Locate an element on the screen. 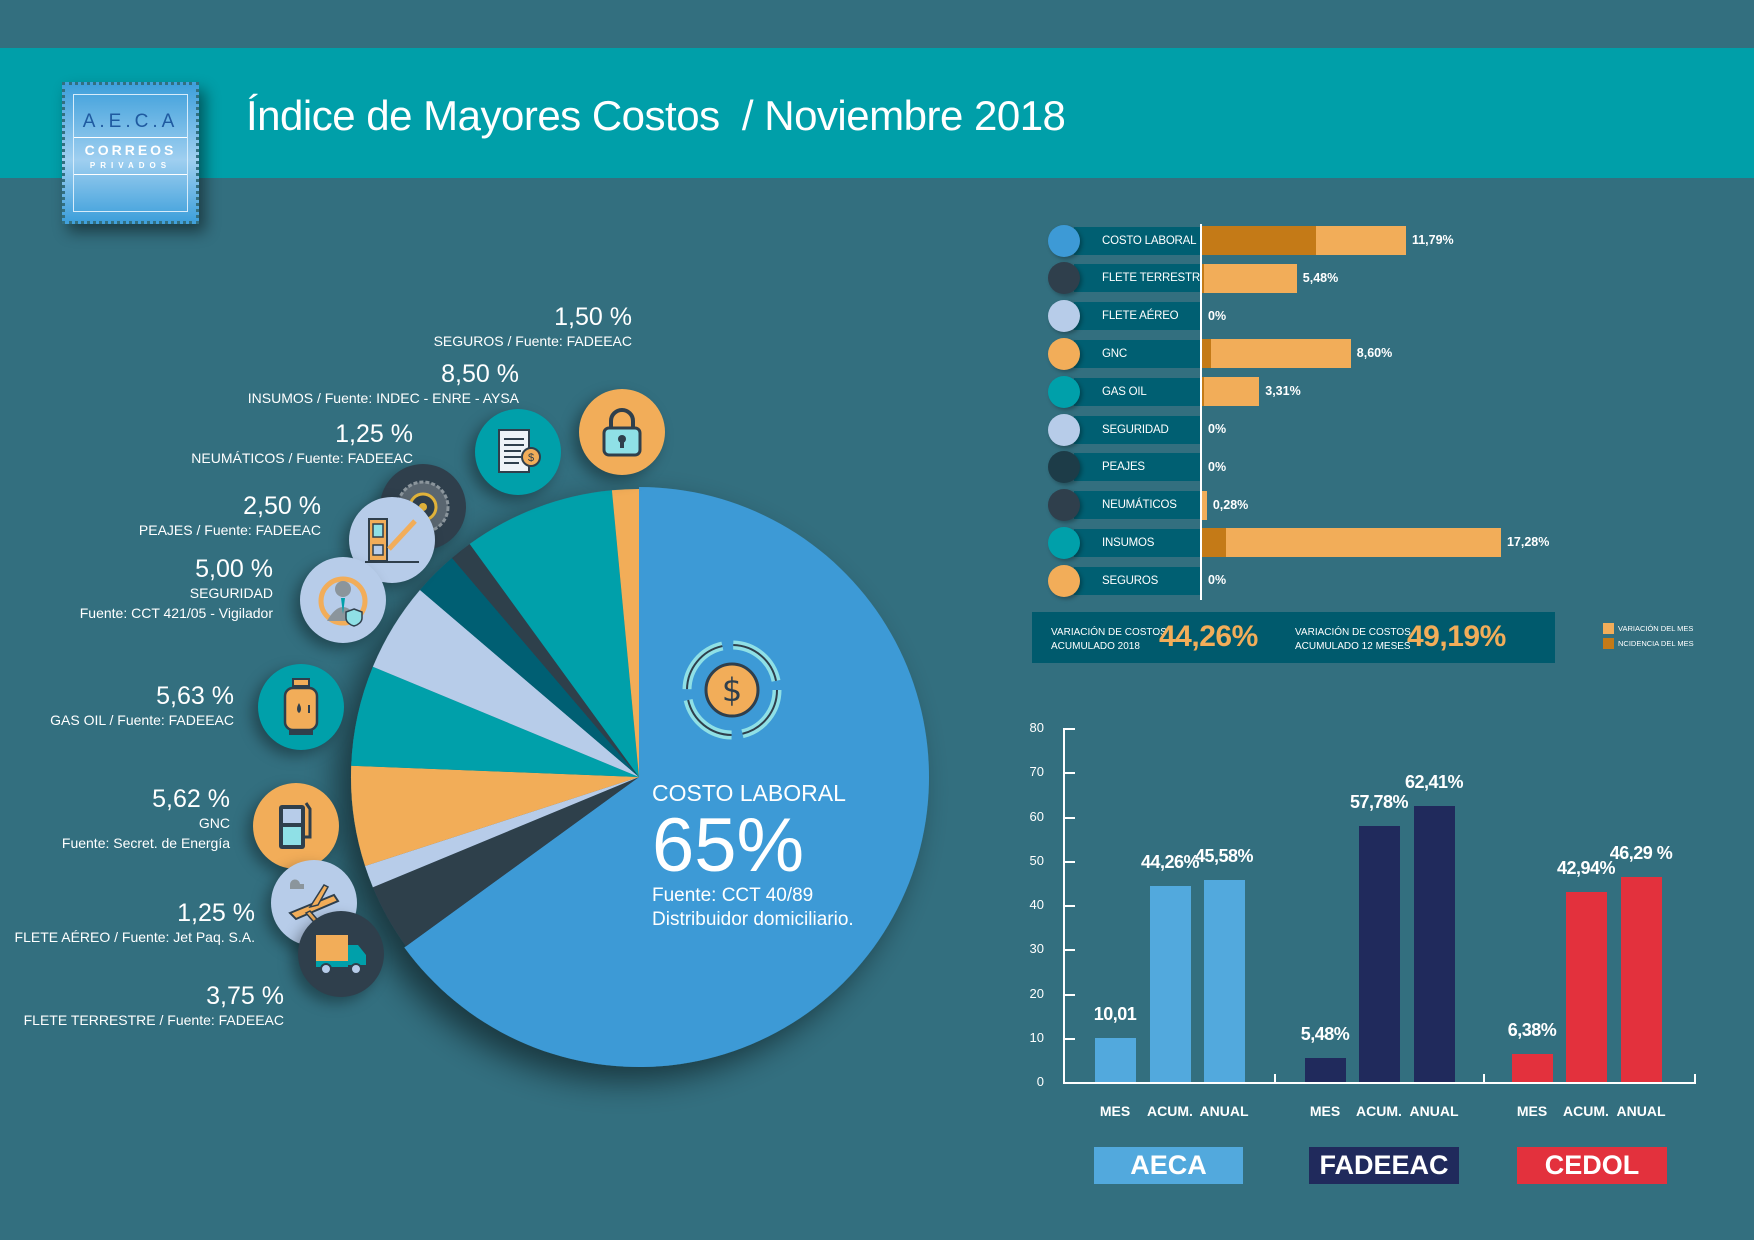  pie-caption: PEAJES / Fuente: FADEEAC is located at coordinates (229, 530).